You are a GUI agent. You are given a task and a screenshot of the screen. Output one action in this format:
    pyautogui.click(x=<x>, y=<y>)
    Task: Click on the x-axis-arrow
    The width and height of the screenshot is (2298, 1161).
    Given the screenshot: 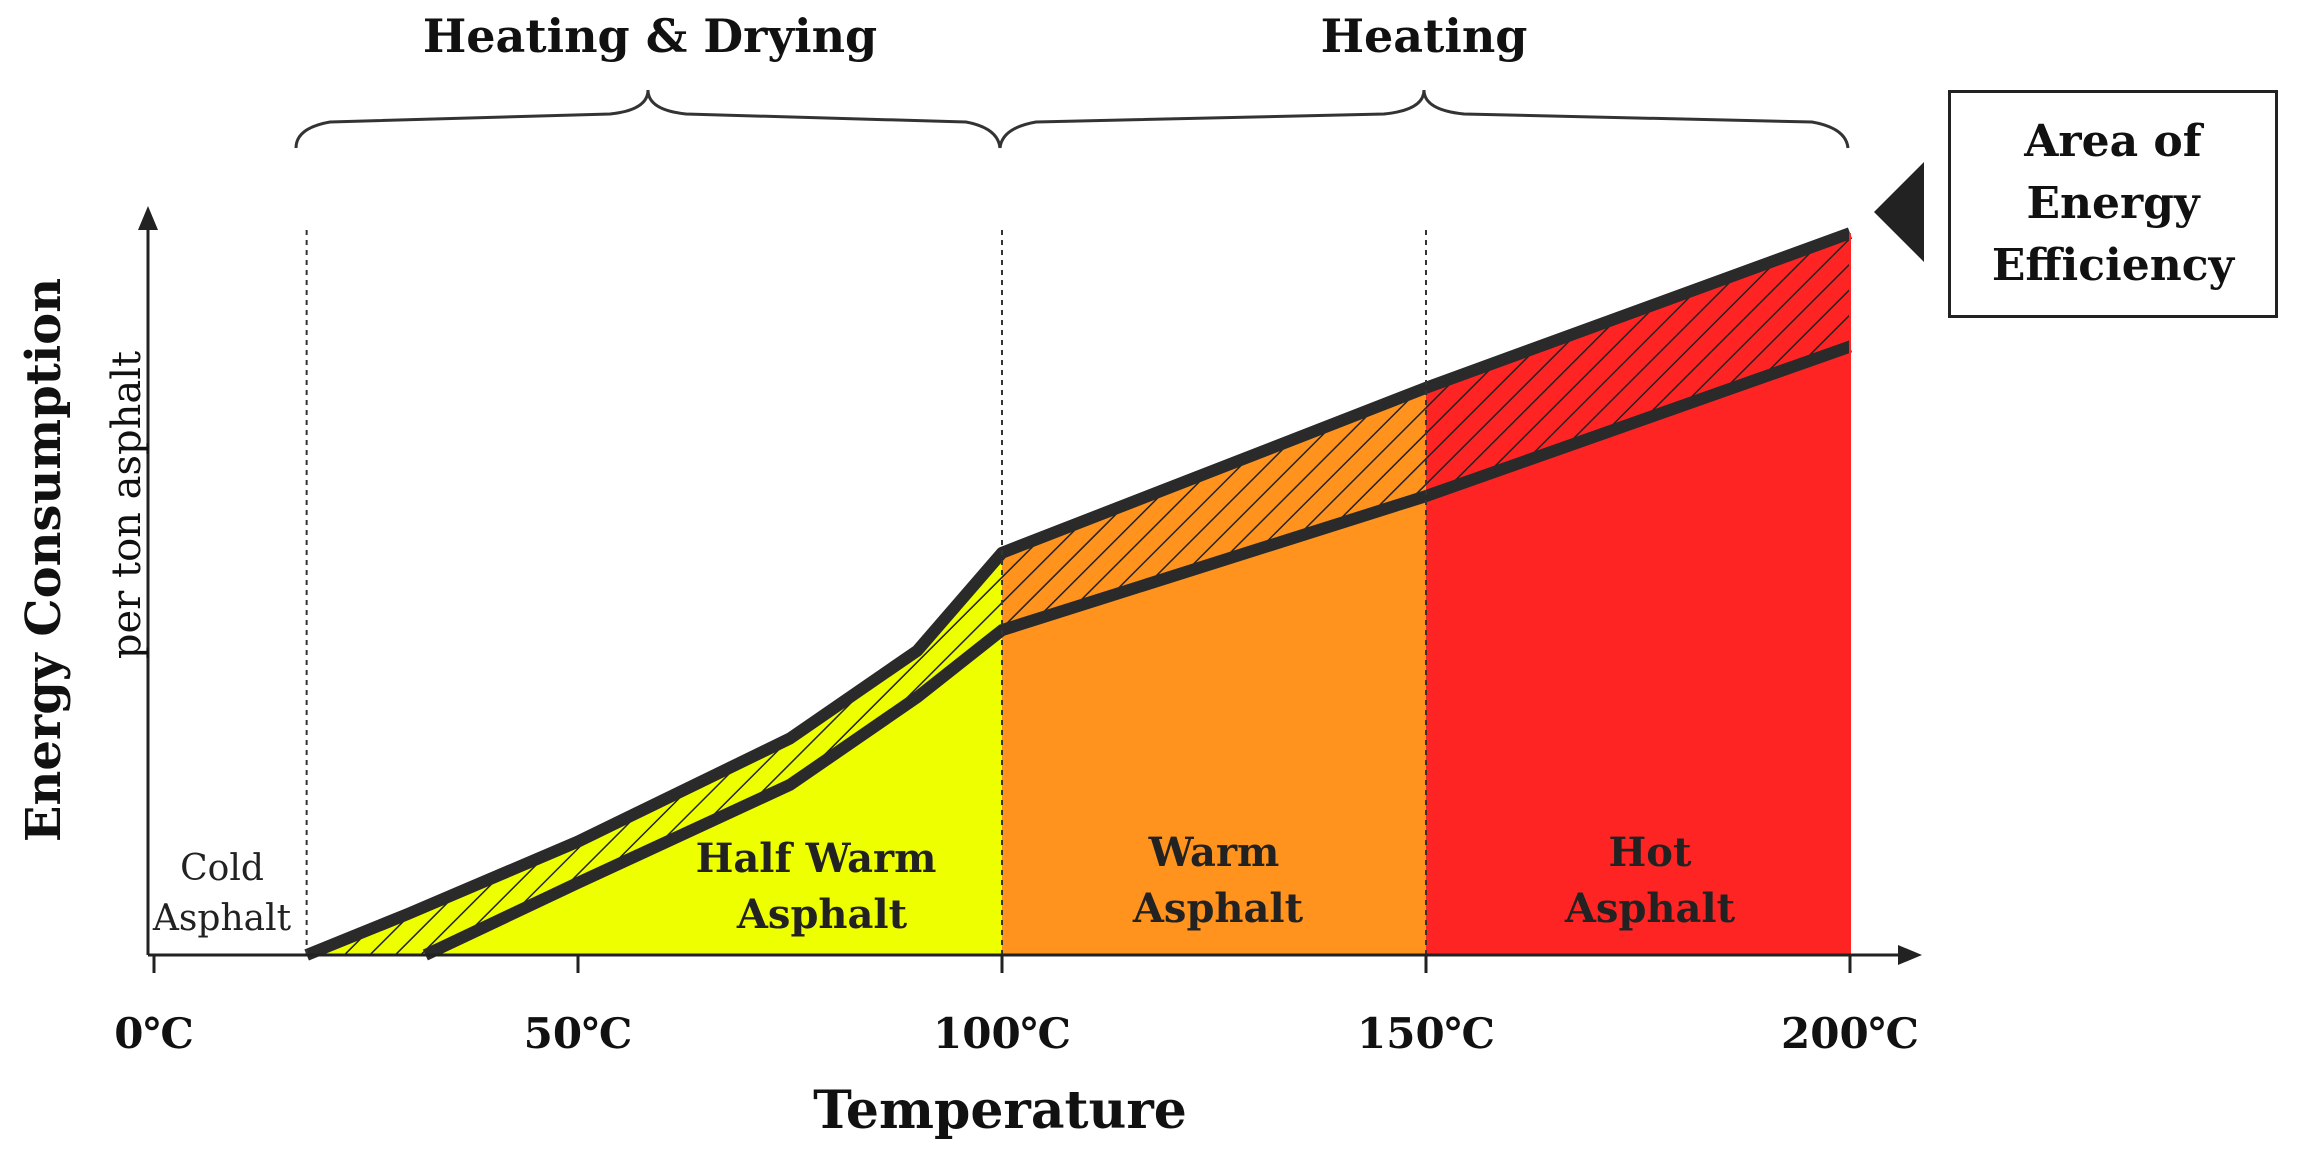 What is the action you would take?
    pyautogui.click(x=1910, y=955)
    